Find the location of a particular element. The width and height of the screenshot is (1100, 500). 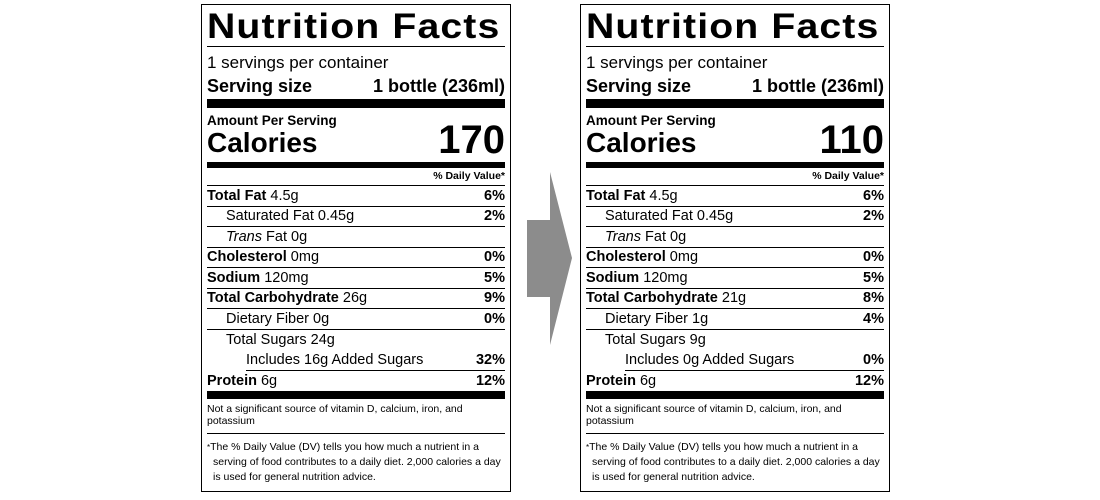

nutrient-dv: 12% is located at coordinates (490, 380).